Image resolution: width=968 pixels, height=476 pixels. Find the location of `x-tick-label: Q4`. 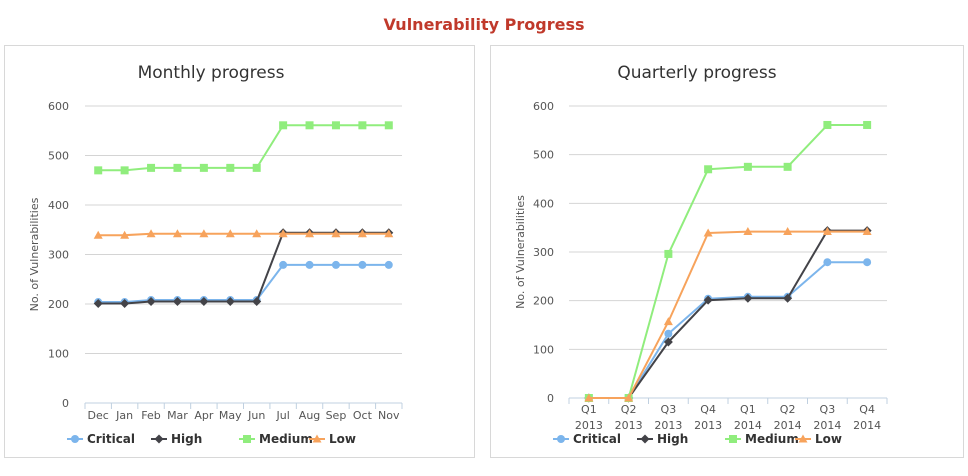

x-tick-label: Q4 is located at coordinates (867, 409).